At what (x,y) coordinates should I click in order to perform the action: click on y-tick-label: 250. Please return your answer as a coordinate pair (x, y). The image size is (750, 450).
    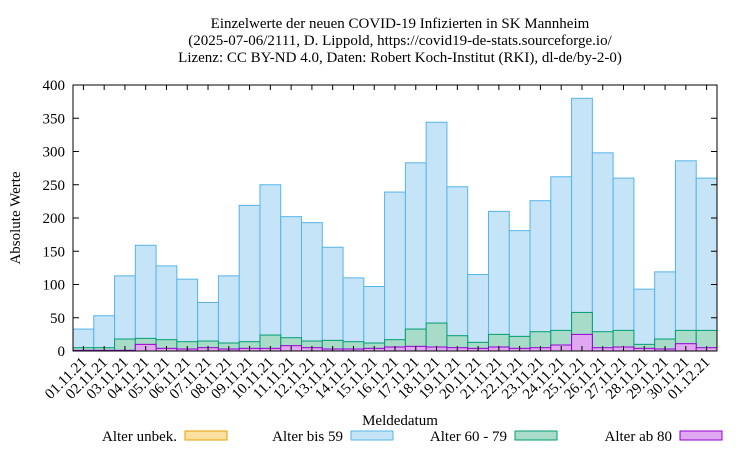
    Looking at the image, I should click on (54, 186).